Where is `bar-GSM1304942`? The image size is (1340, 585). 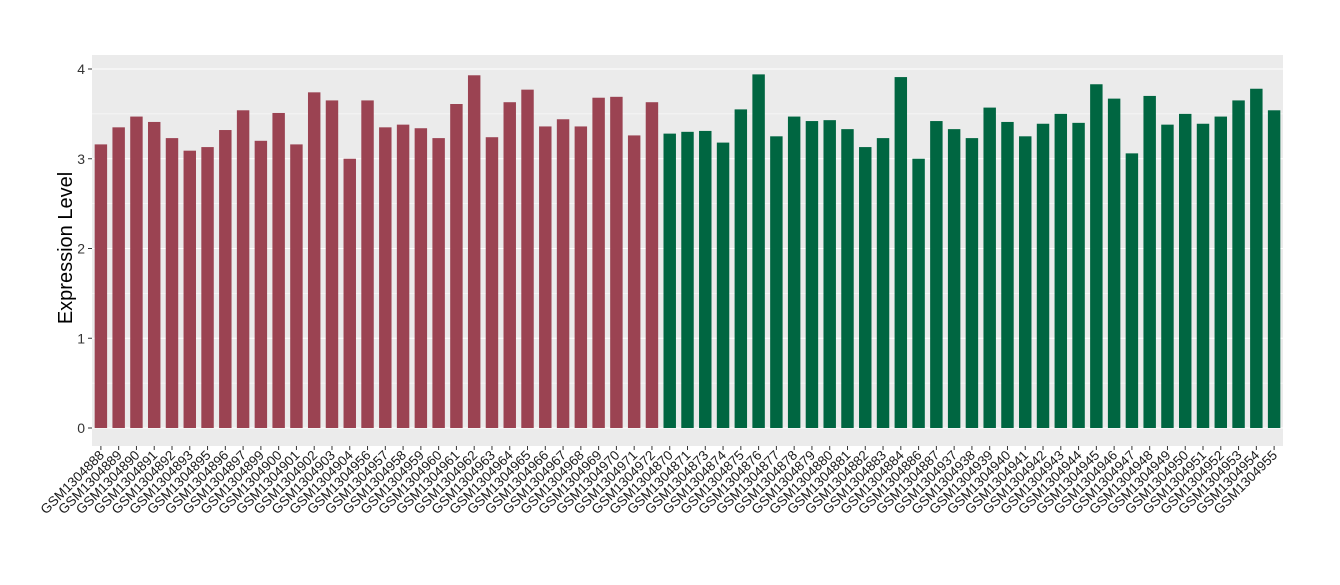
bar-GSM1304942 is located at coordinates (1043, 275).